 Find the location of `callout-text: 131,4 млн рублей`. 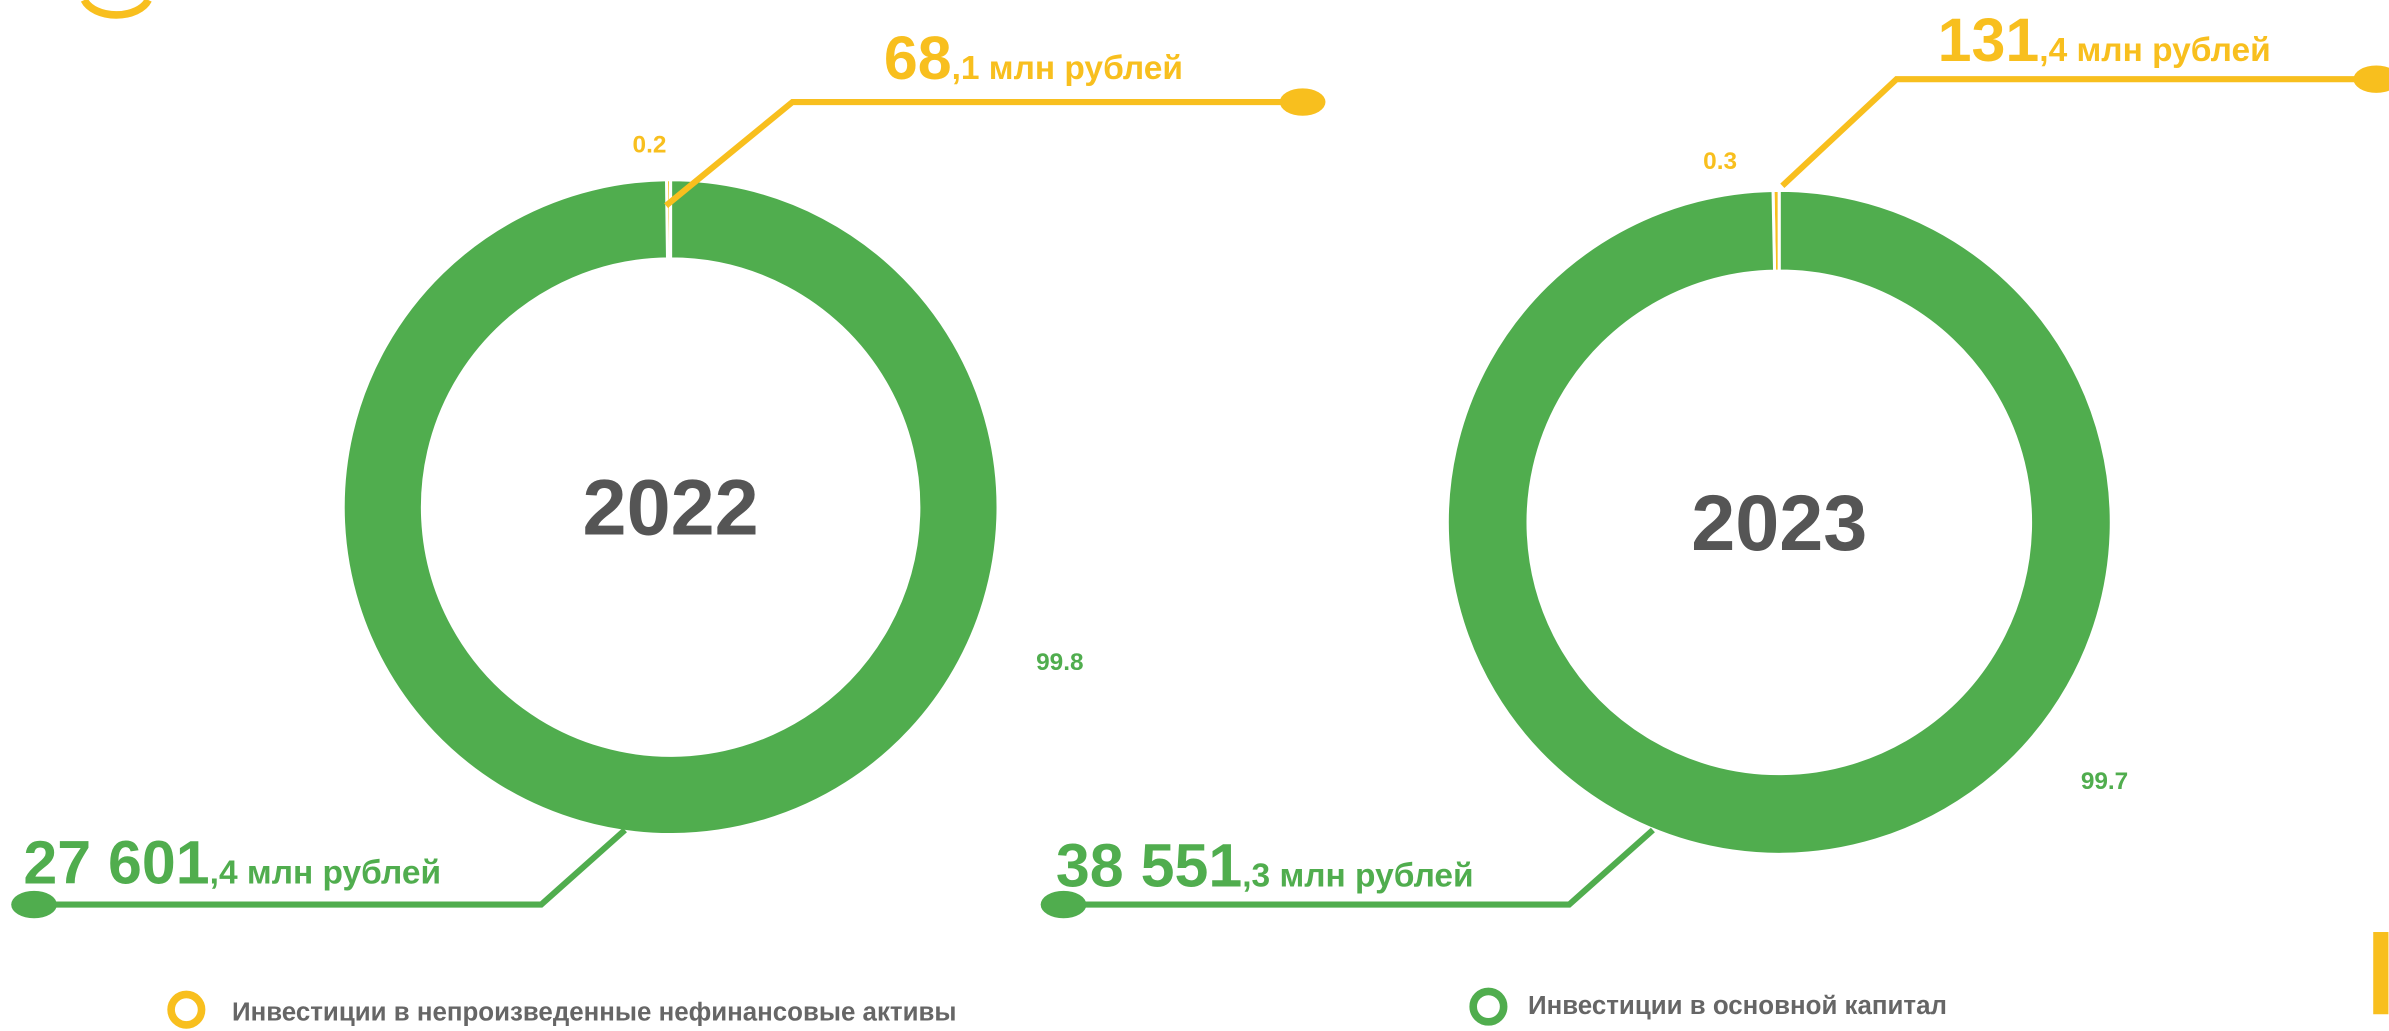

callout-text: 131,4 млн рублей is located at coordinates (2104, 40).